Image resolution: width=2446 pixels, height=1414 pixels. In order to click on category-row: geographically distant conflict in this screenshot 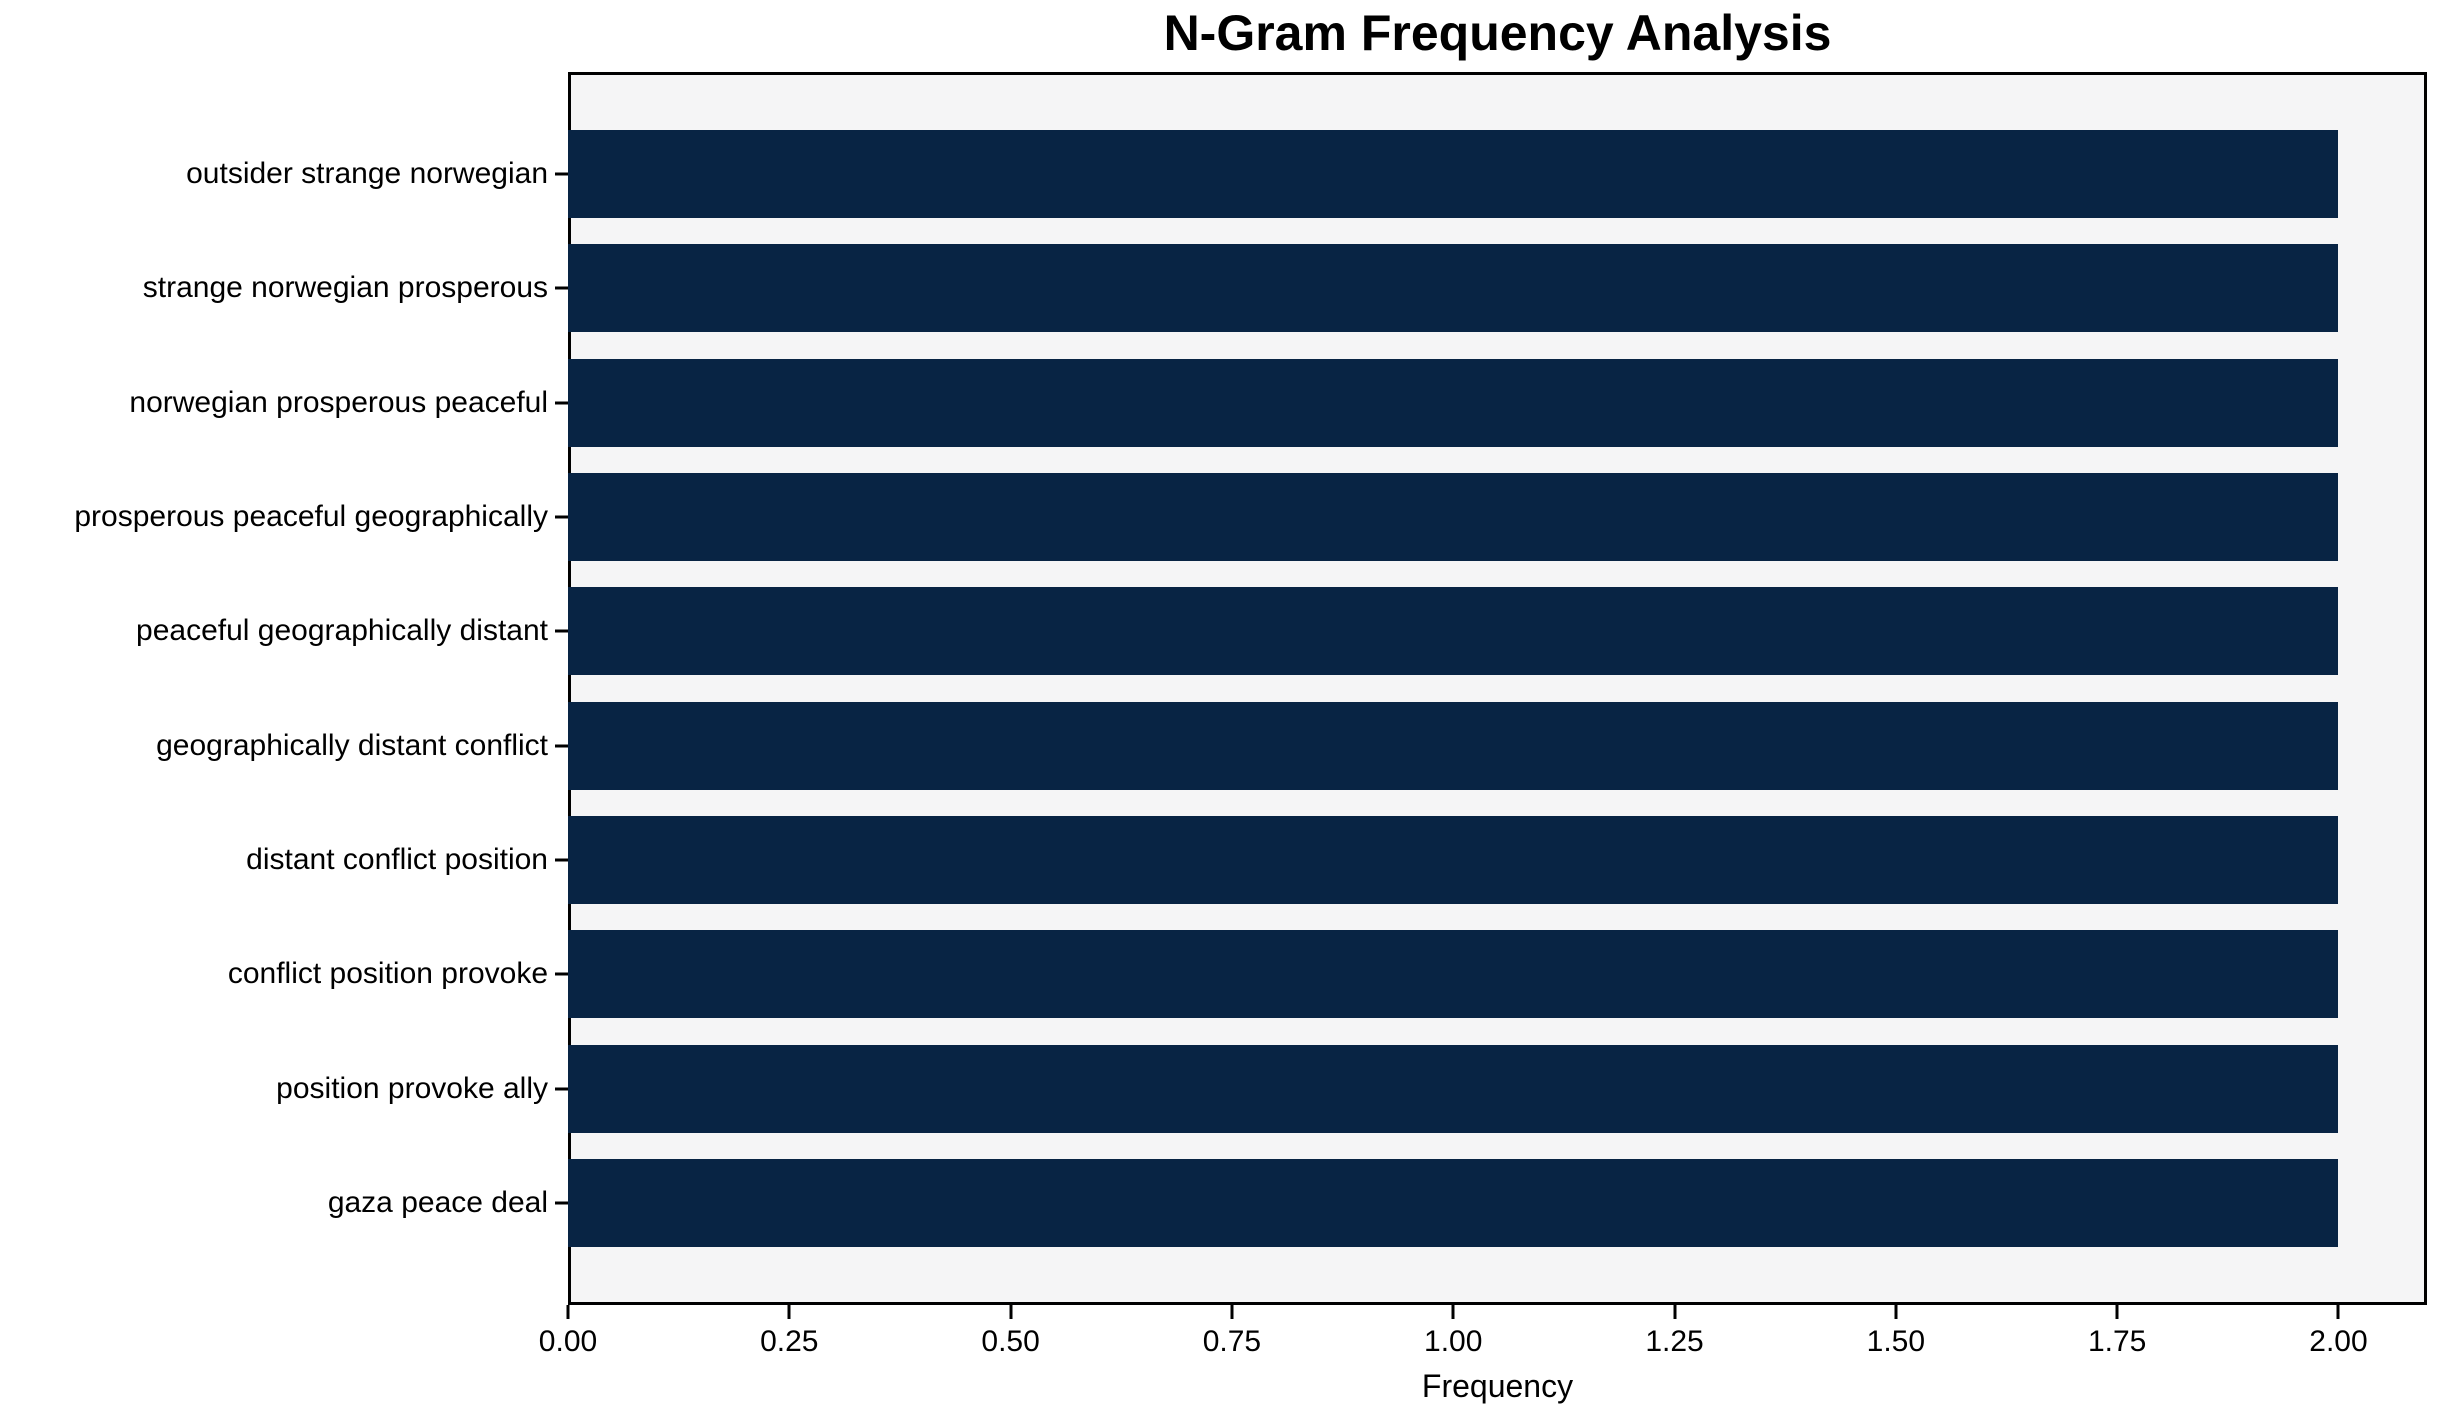, I will do `click(1291, 745)`.